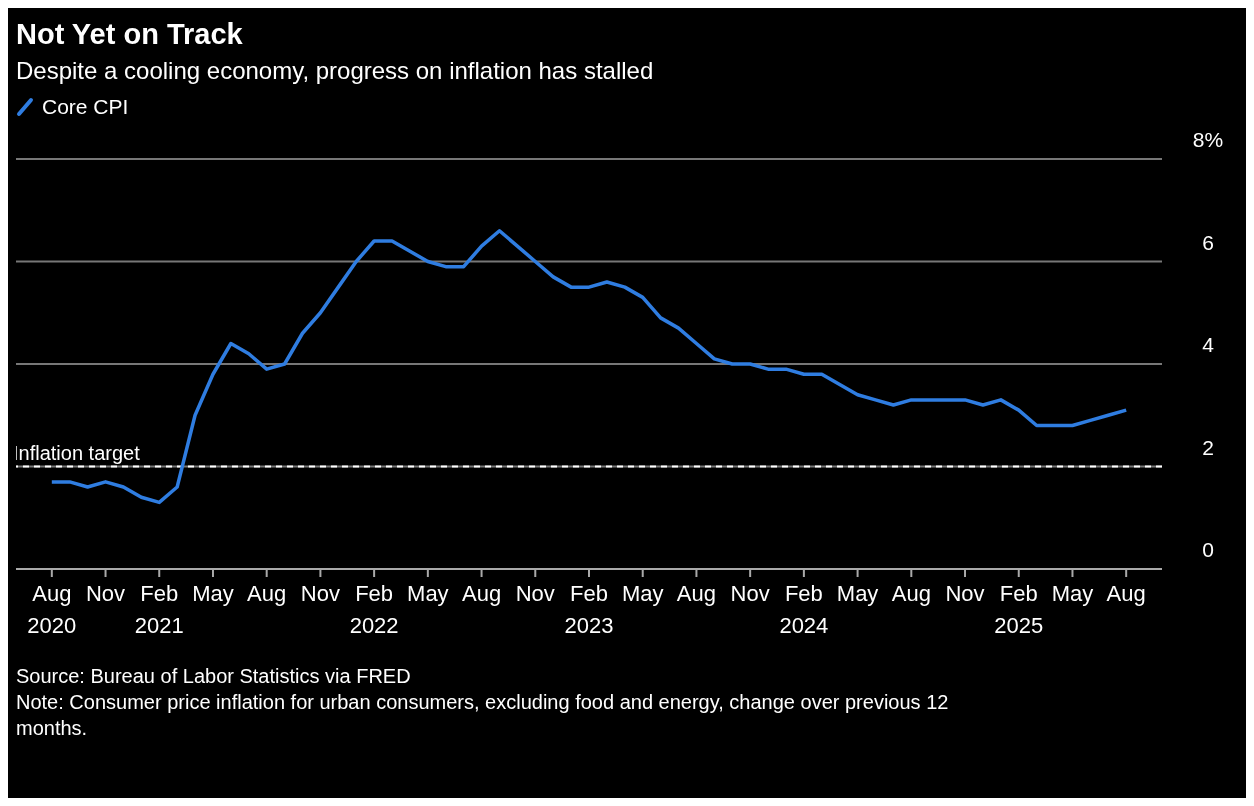 The image size is (1254, 806). What do you see at coordinates (589, 609) in the screenshot?
I see `x-tick-label: Feb 2023` at bounding box center [589, 609].